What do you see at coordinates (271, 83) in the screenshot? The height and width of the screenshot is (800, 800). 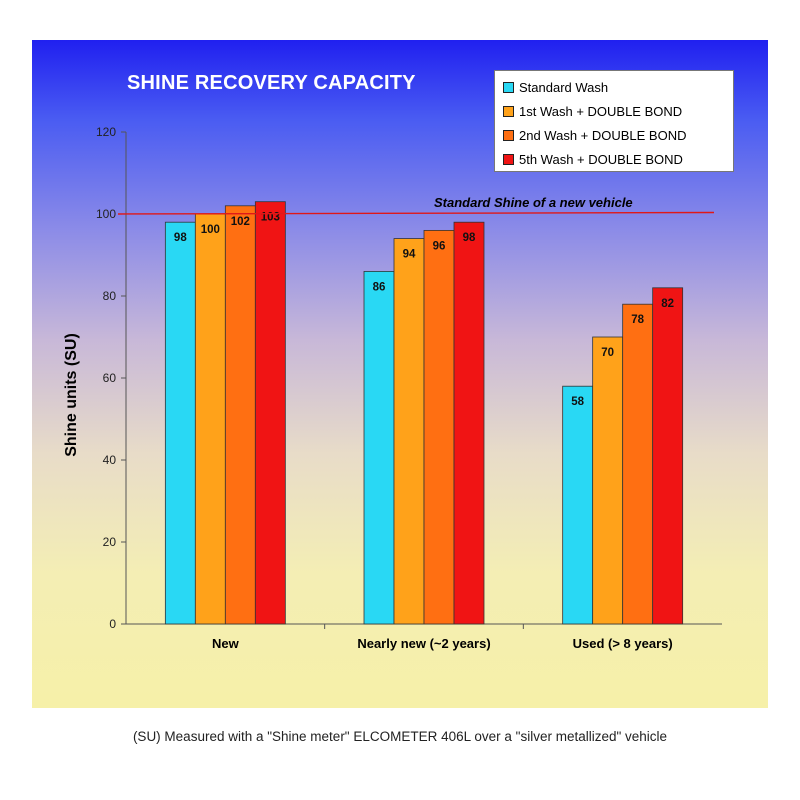 I see `chart-title: SHINE RECOVERY CAPACITY` at bounding box center [271, 83].